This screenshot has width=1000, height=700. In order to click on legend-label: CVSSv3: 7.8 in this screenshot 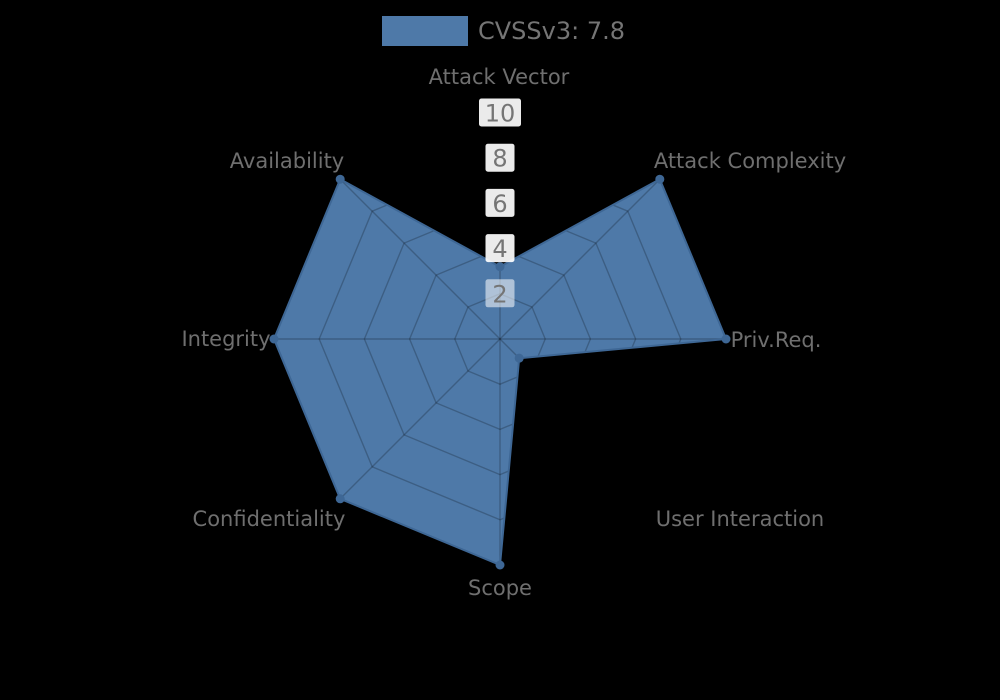, I will do `click(551, 31)`.